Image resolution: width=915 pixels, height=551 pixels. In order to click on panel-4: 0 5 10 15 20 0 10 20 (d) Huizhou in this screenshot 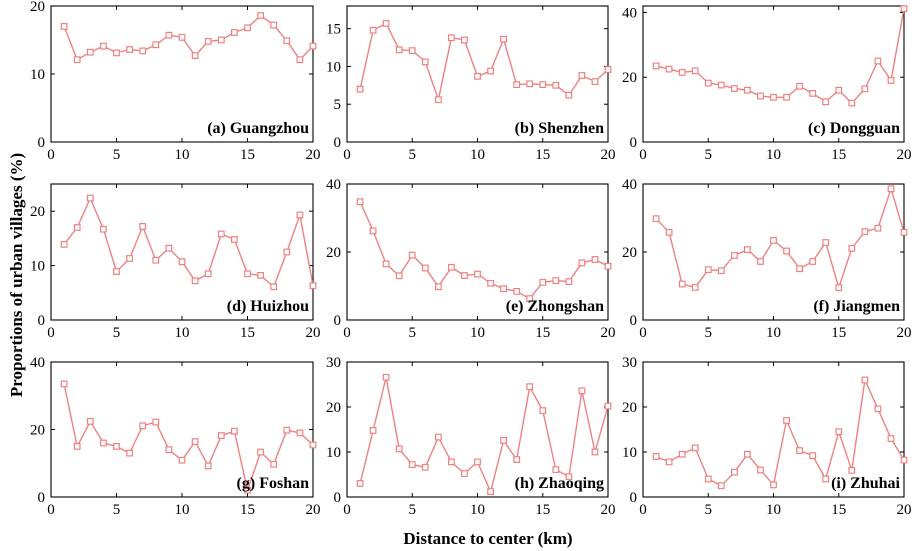, I will do `click(175, 262)`.